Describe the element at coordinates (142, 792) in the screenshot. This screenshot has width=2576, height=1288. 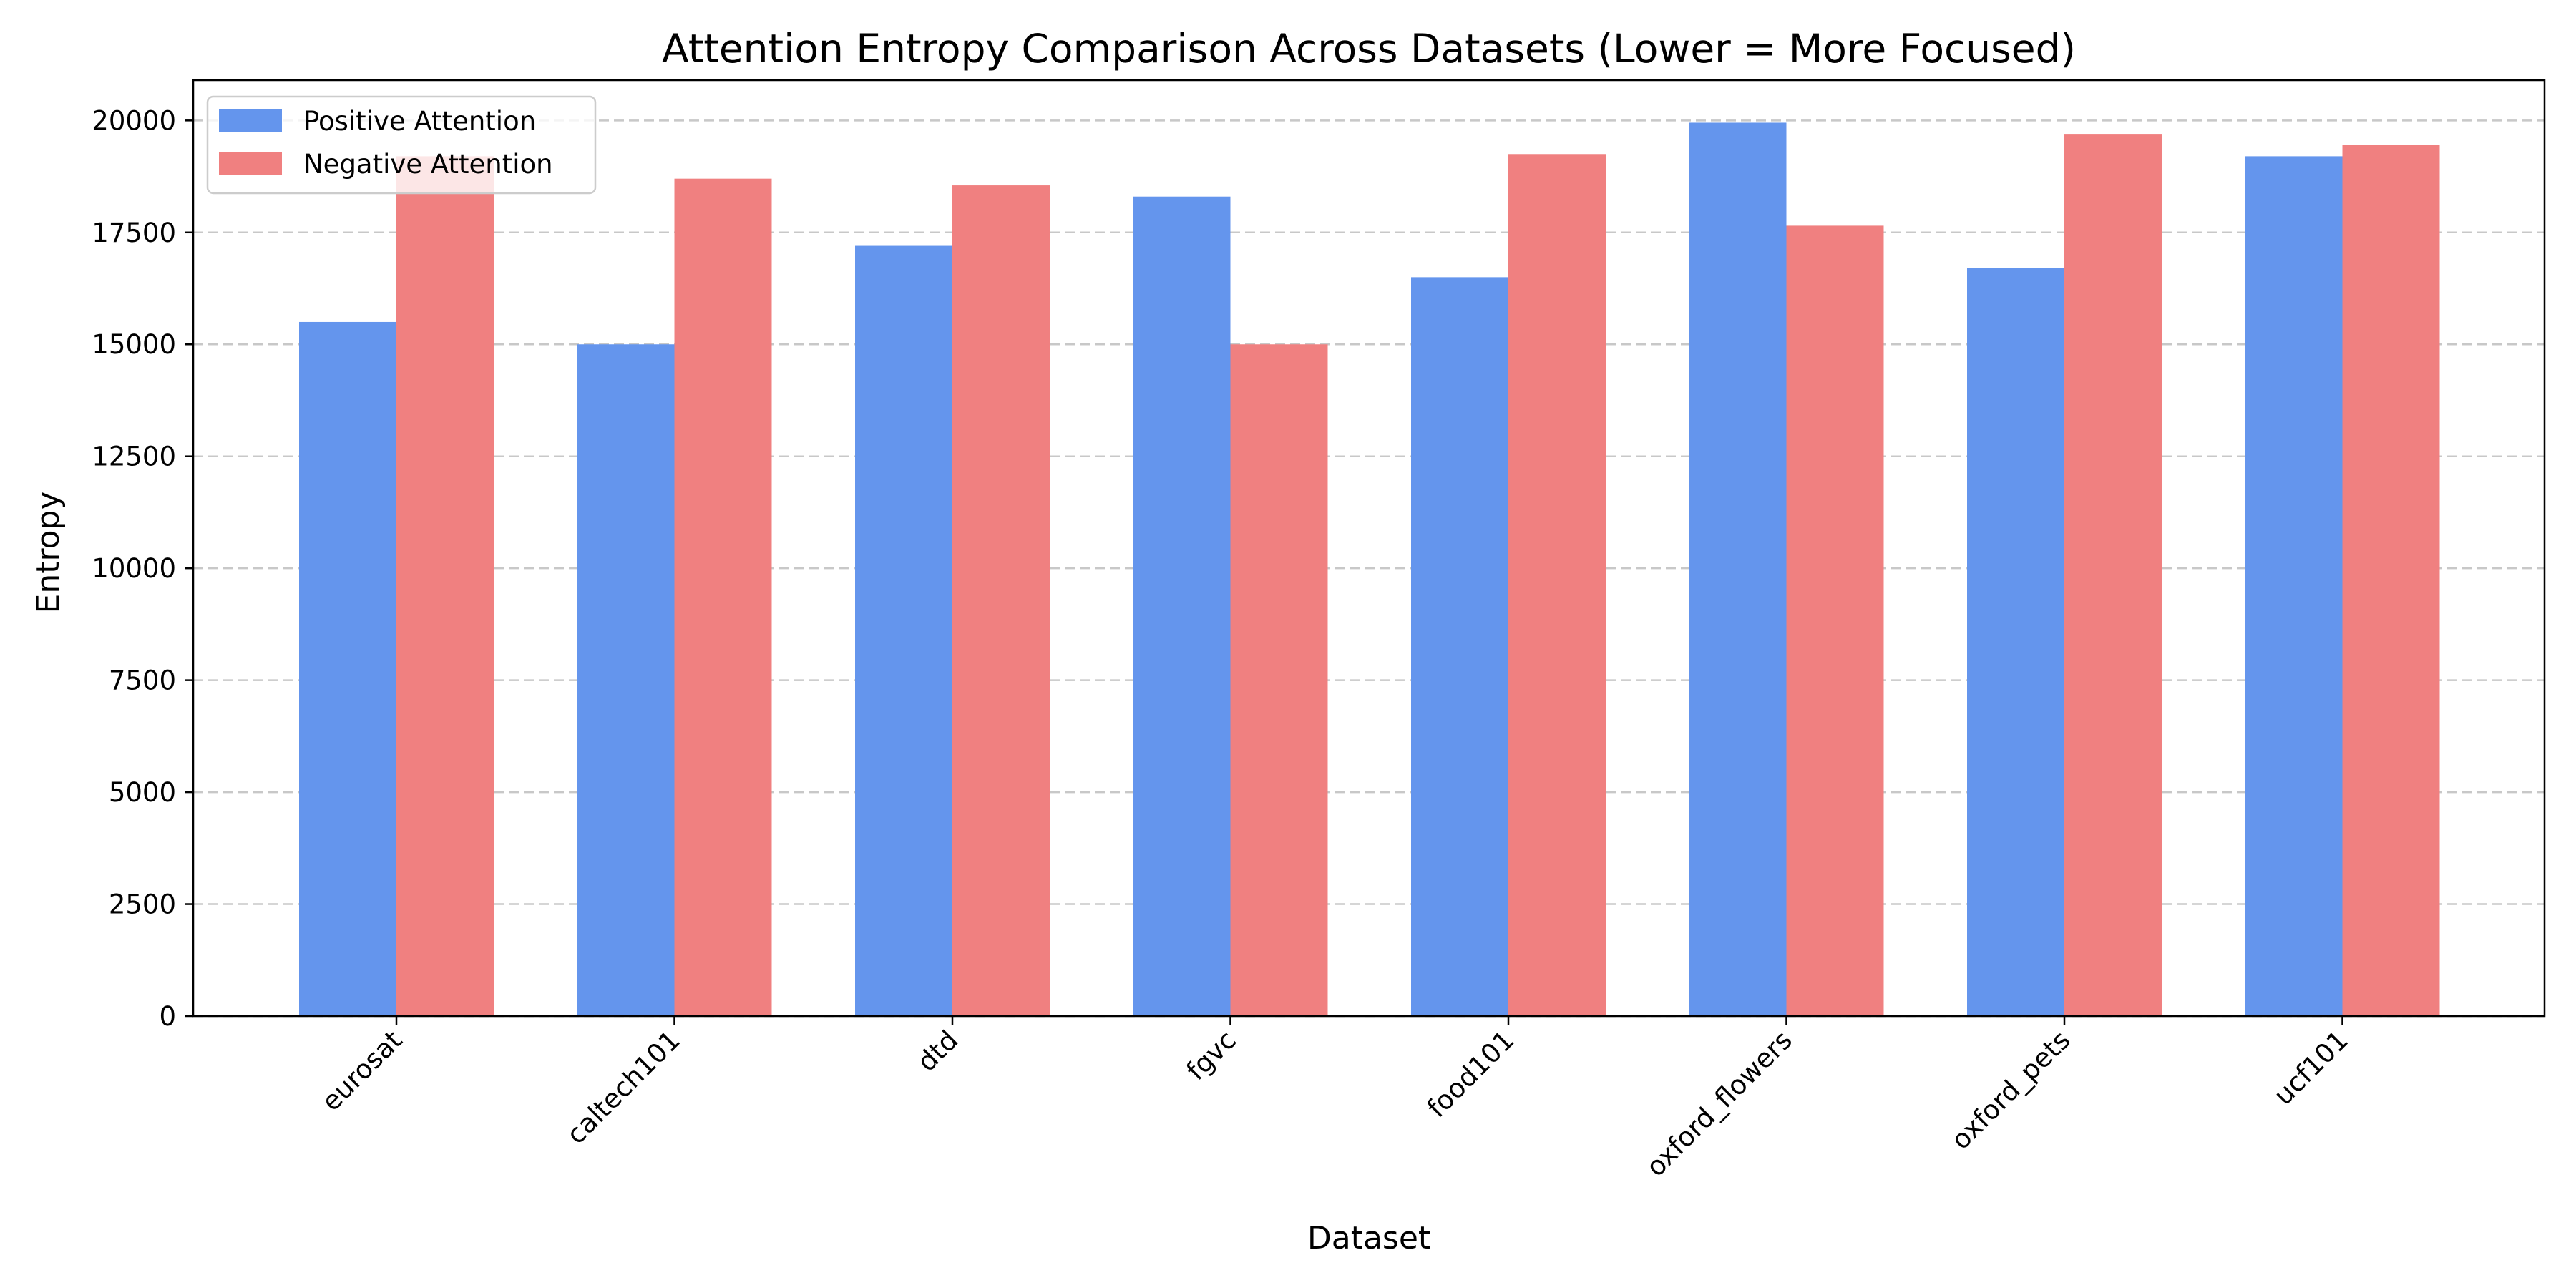
I see `y-tick-label: 5000` at that location.